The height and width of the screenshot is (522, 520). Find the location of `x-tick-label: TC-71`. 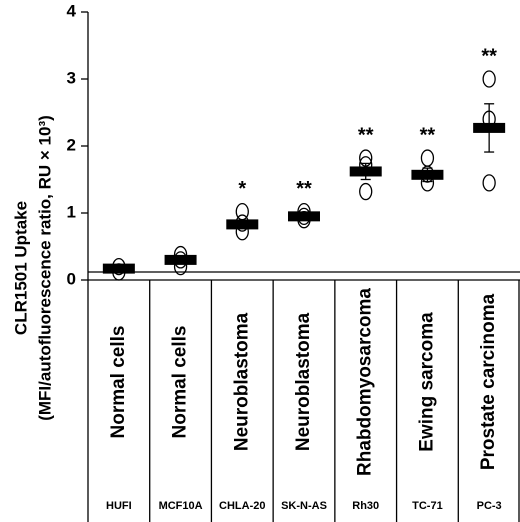

x-tick-label: TC-71 is located at coordinates (427, 506).